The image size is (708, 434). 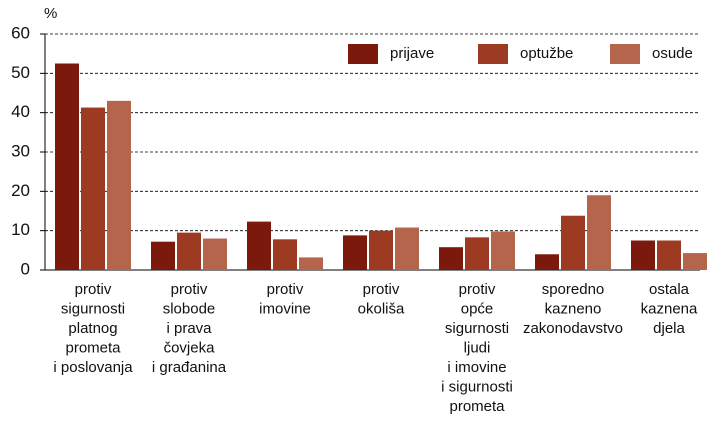 I want to click on y-tick-label: 10, so click(x=20, y=229).